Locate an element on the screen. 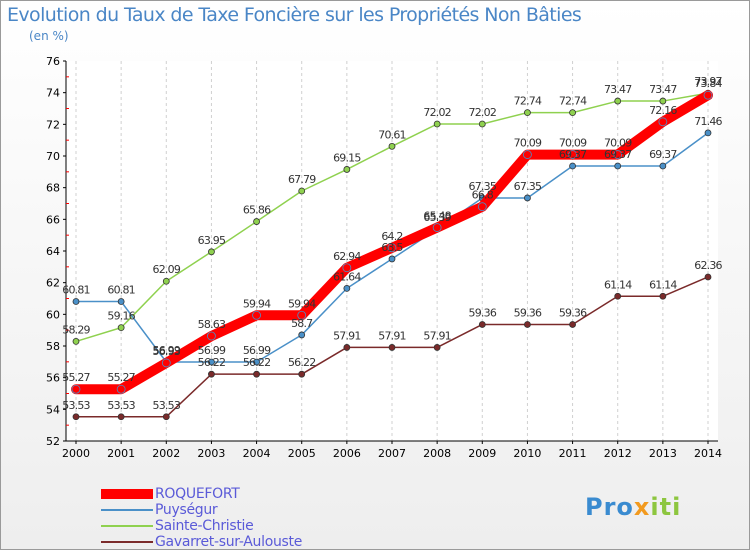 The height and width of the screenshot is (550, 750). data-point-gavarret-sur-aulouste-2006 is located at coordinates (347, 347).